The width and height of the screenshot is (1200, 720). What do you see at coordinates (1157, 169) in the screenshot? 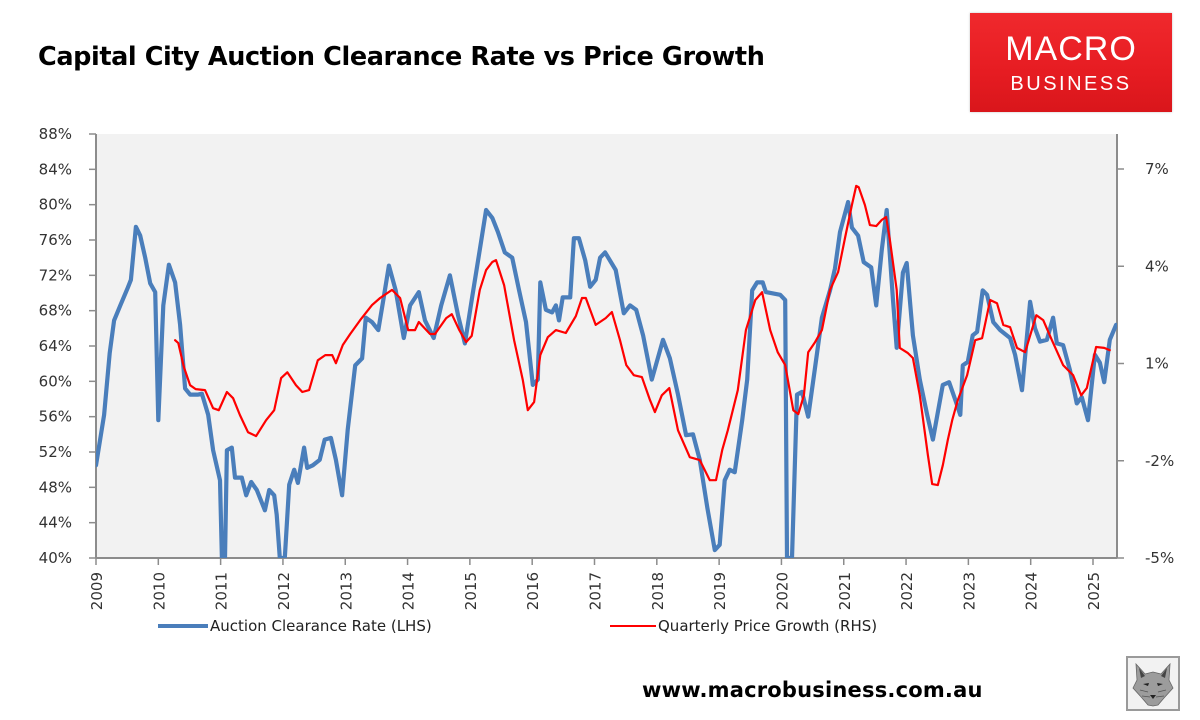
I see `right-tick-label: 7%` at bounding box center [1157, 169].